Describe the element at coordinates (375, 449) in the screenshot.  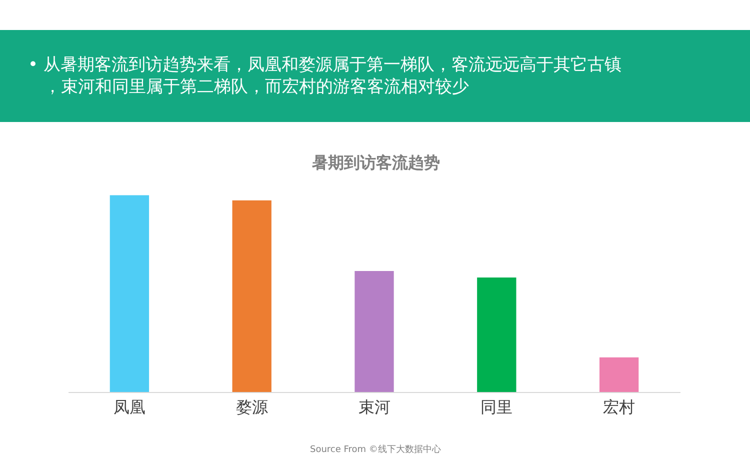
I see `source-note: Source From ©线下大数据中心` at that location.